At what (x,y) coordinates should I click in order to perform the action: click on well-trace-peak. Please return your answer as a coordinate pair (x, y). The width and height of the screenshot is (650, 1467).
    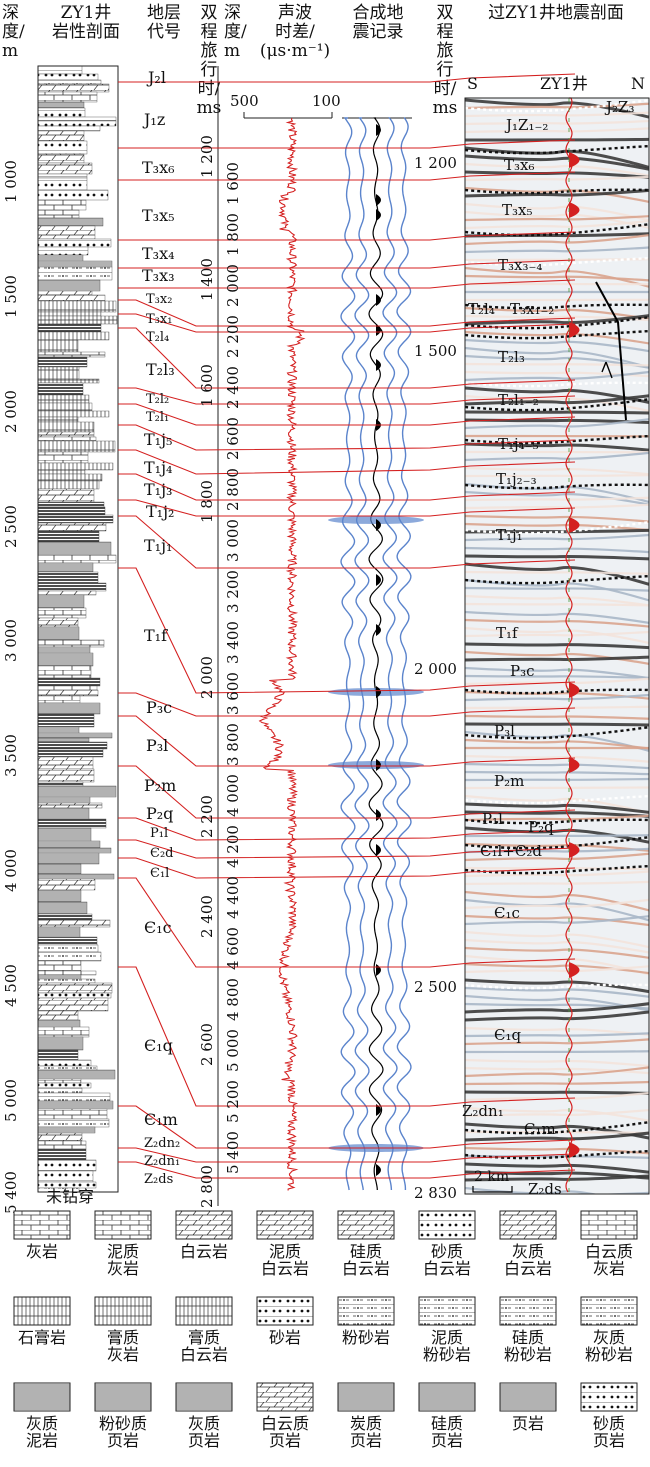
    Looking at the image, I should click on (574, 330).